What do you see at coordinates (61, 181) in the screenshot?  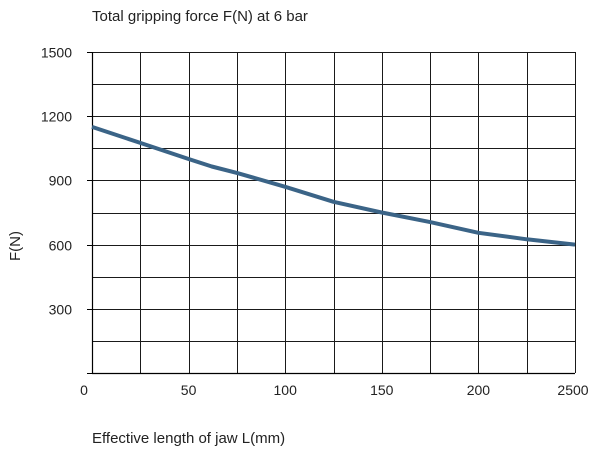 I see `y-tick-label: 900` at bounding box center [61, 181].